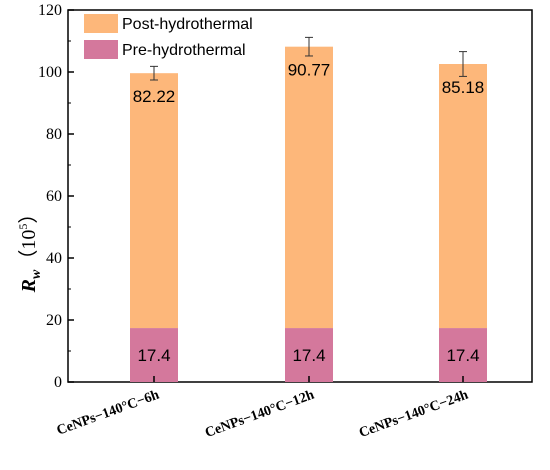 The height and width of the screenshot is (470, 550). I want to click on data-label-post-hydrothermal: 85.18, so click(463, 87).